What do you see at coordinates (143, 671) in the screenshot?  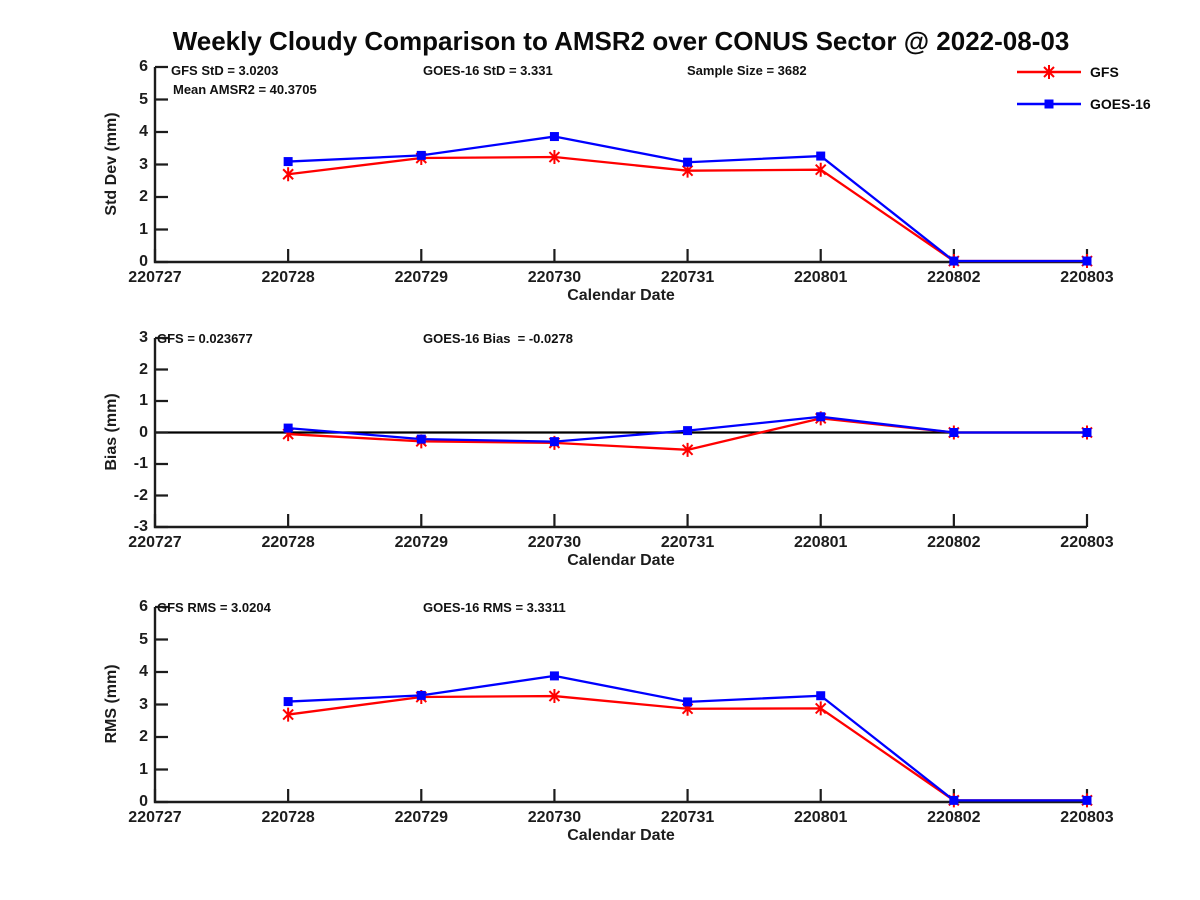 I see `rms-subplot-y-tick-label: 4` at bounding box center [143, 671].